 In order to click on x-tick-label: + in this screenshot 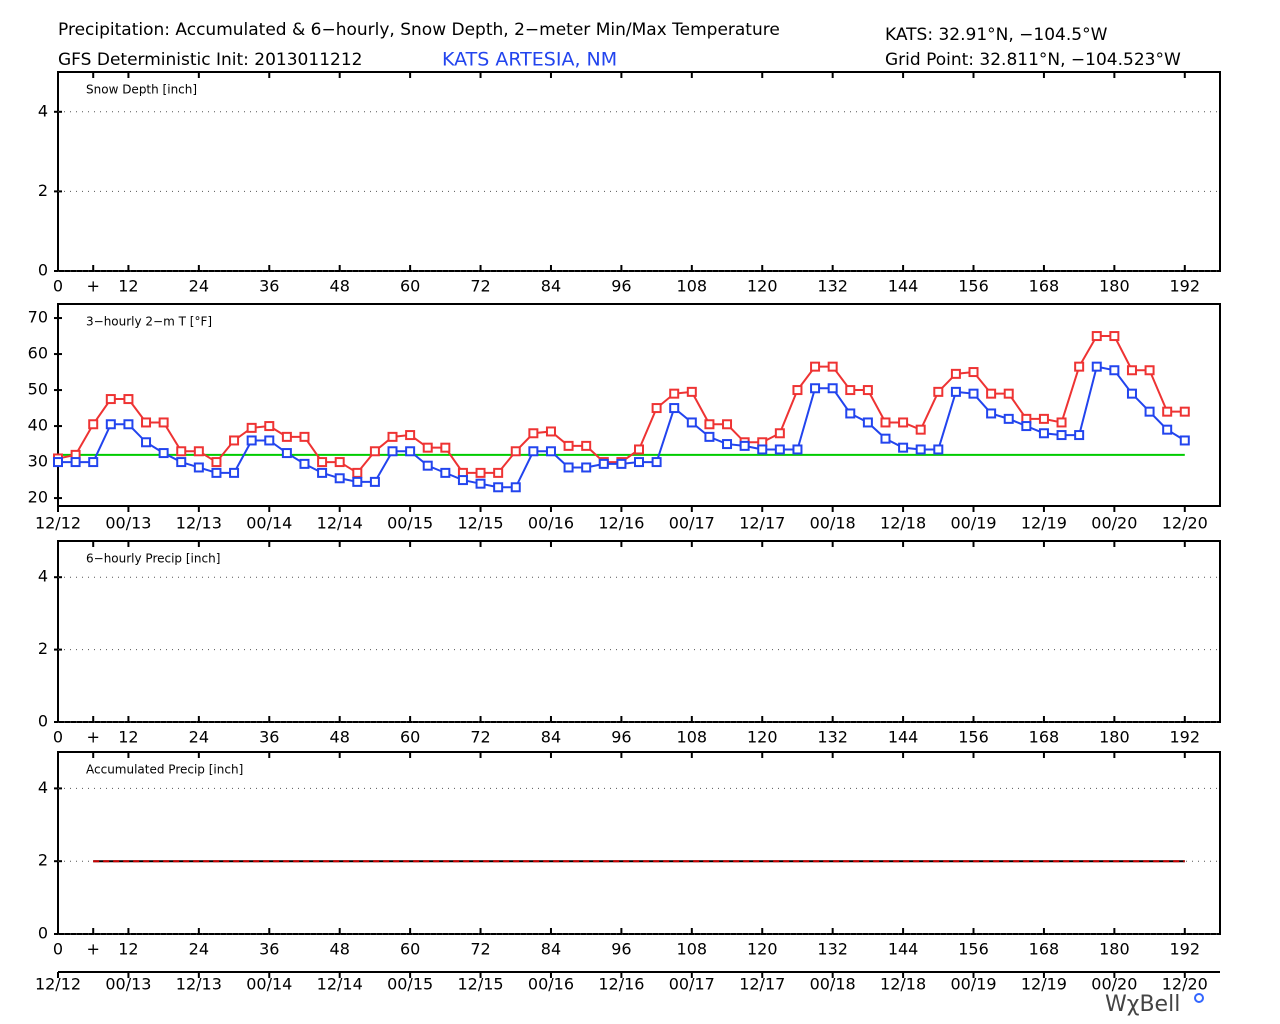, I will do `click(93, 286)`.